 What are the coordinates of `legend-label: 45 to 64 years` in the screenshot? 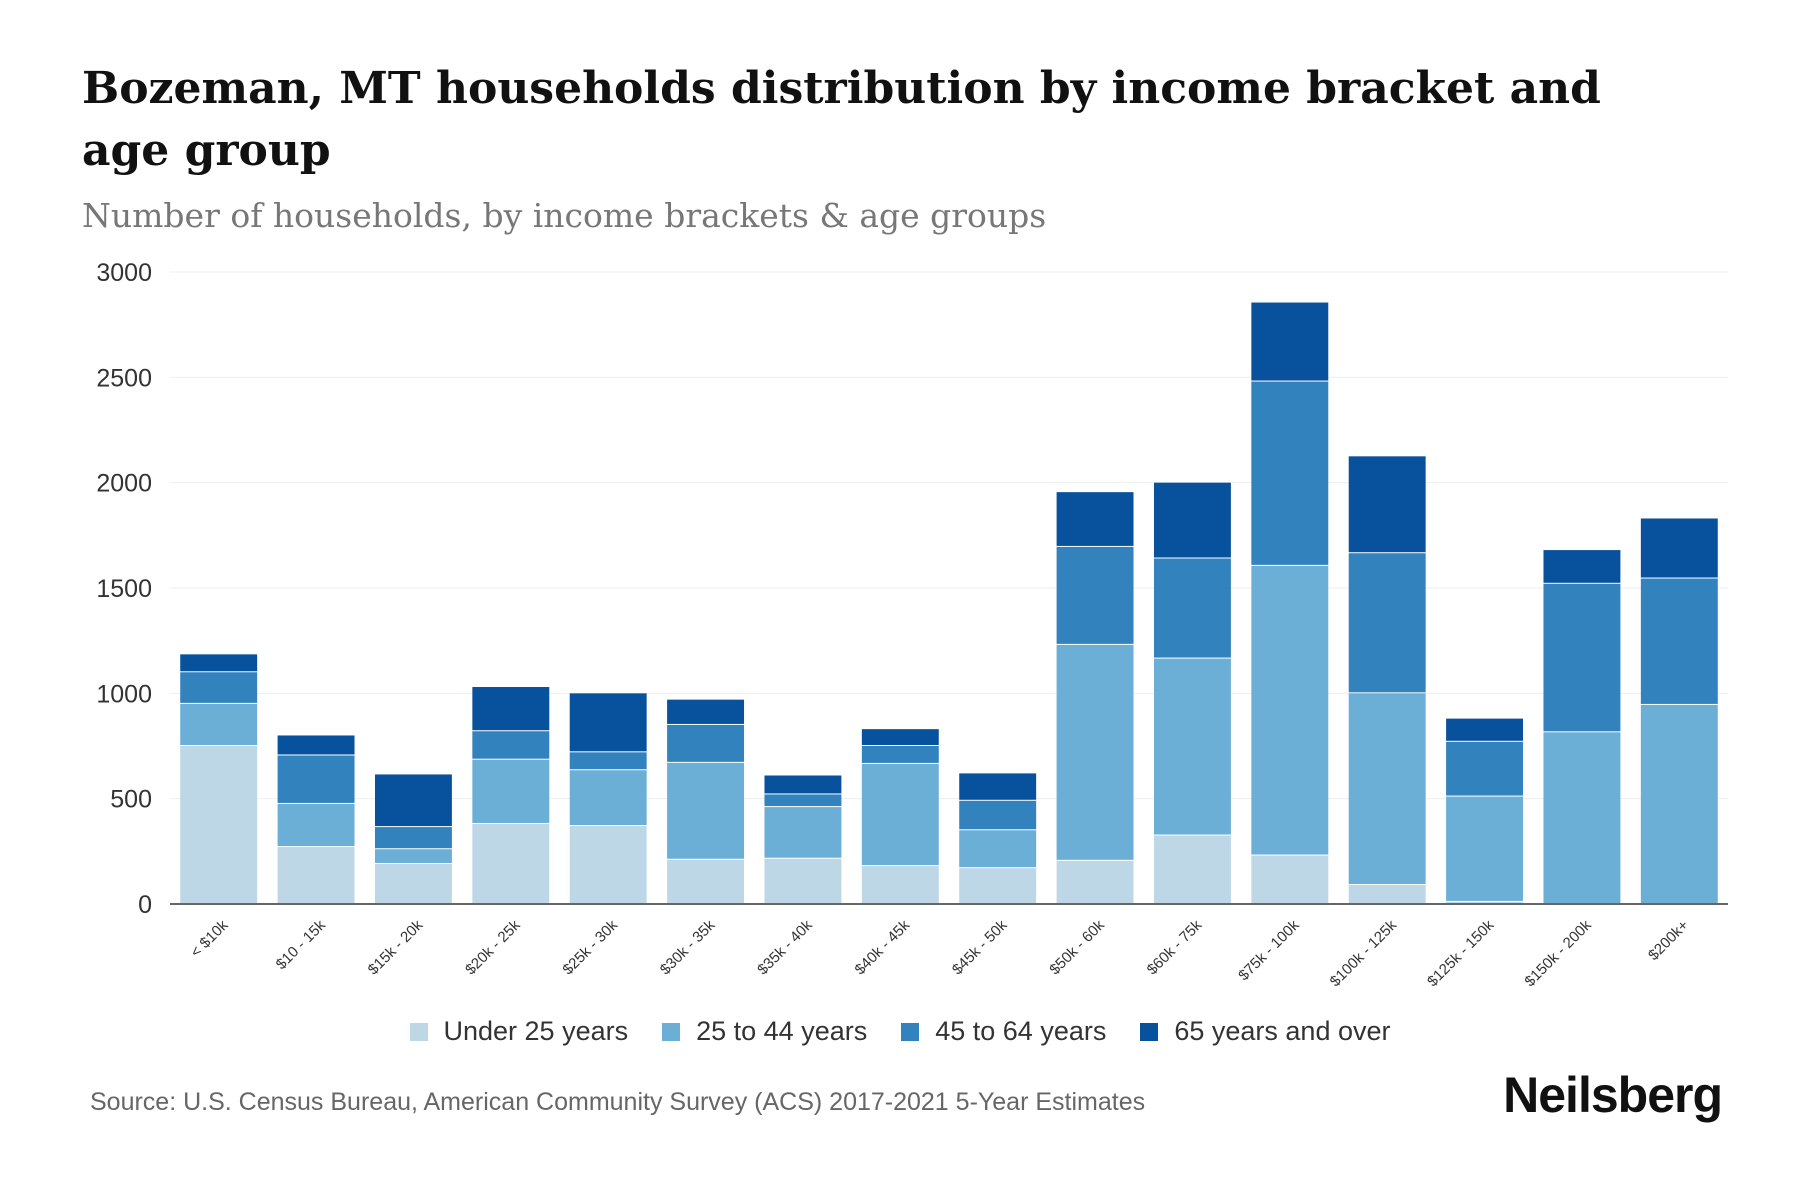 It's located at (1021, 1031).